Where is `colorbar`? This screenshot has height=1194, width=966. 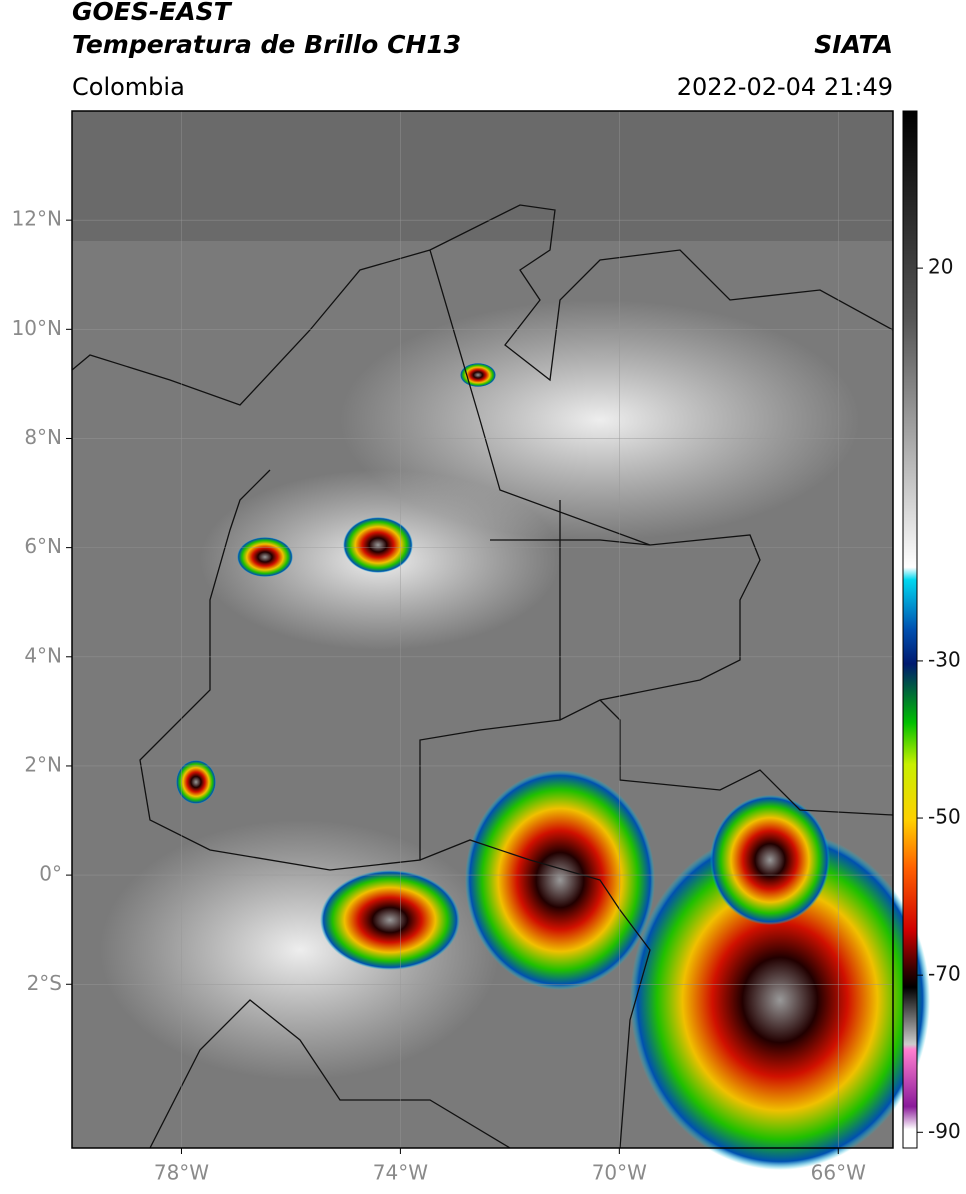
colorbar is located at coordinates (910, 629).